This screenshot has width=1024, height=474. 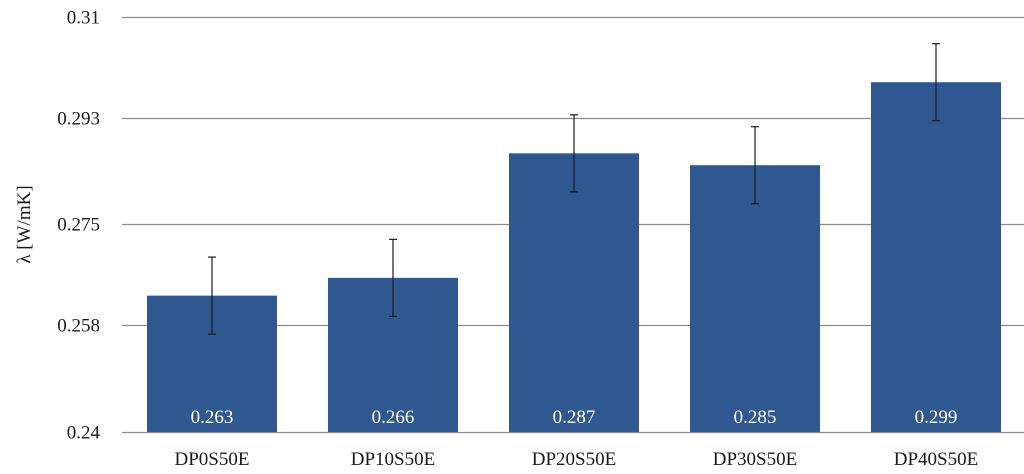 I want to click on x-tick-label: DP10S50E, so click(x=393, y=459).